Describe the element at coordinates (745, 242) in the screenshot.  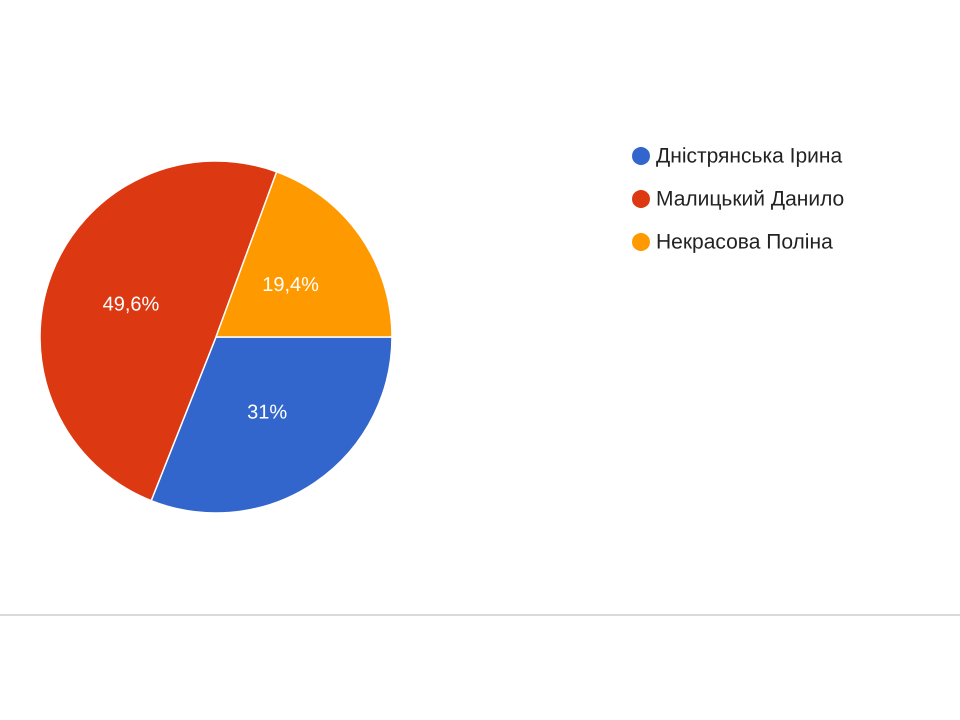
I see `legend-label: Некрасова Поліна` at that location.